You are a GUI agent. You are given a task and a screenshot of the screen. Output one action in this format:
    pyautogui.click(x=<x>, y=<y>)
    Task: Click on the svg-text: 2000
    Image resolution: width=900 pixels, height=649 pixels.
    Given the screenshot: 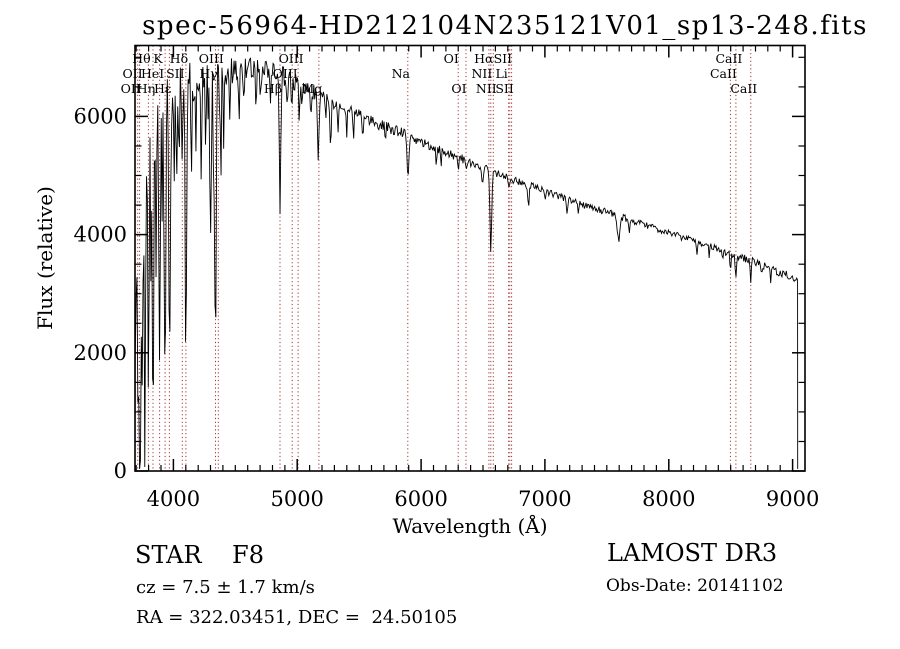 What is the action you would take?
    pyautogui.click(x=100, y=353)
    